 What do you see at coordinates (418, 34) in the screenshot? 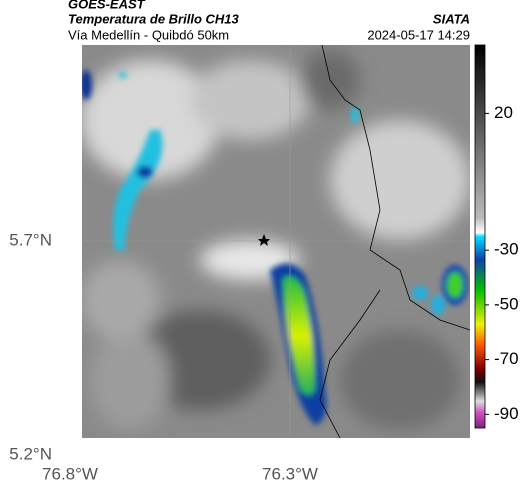
I see `timestamp: 2024-05-17 14:29` at bounding box center [418, 34].